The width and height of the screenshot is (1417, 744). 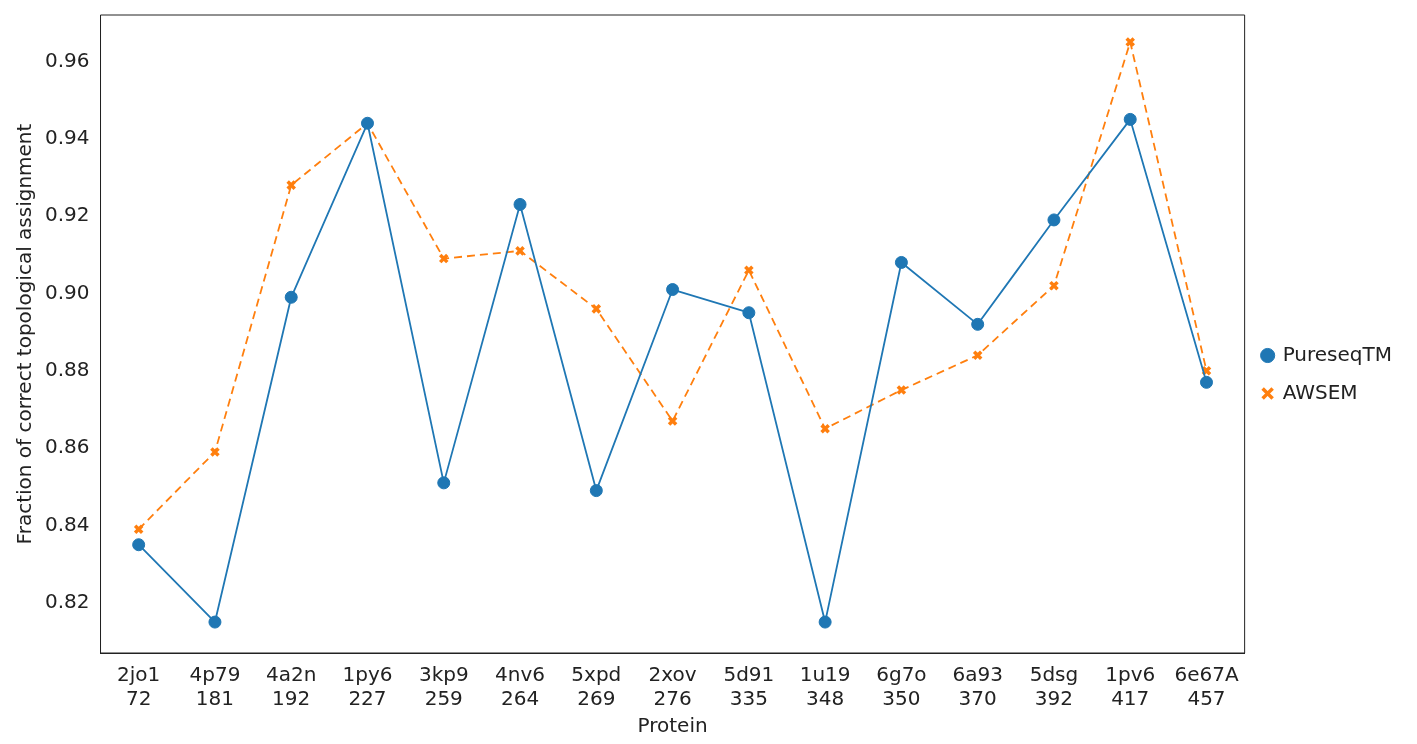 What do you see at coordinates (291, 686) in the screenshot?
I see `x-tick-label: 4a2n 192` at bounding box center [291, 686].